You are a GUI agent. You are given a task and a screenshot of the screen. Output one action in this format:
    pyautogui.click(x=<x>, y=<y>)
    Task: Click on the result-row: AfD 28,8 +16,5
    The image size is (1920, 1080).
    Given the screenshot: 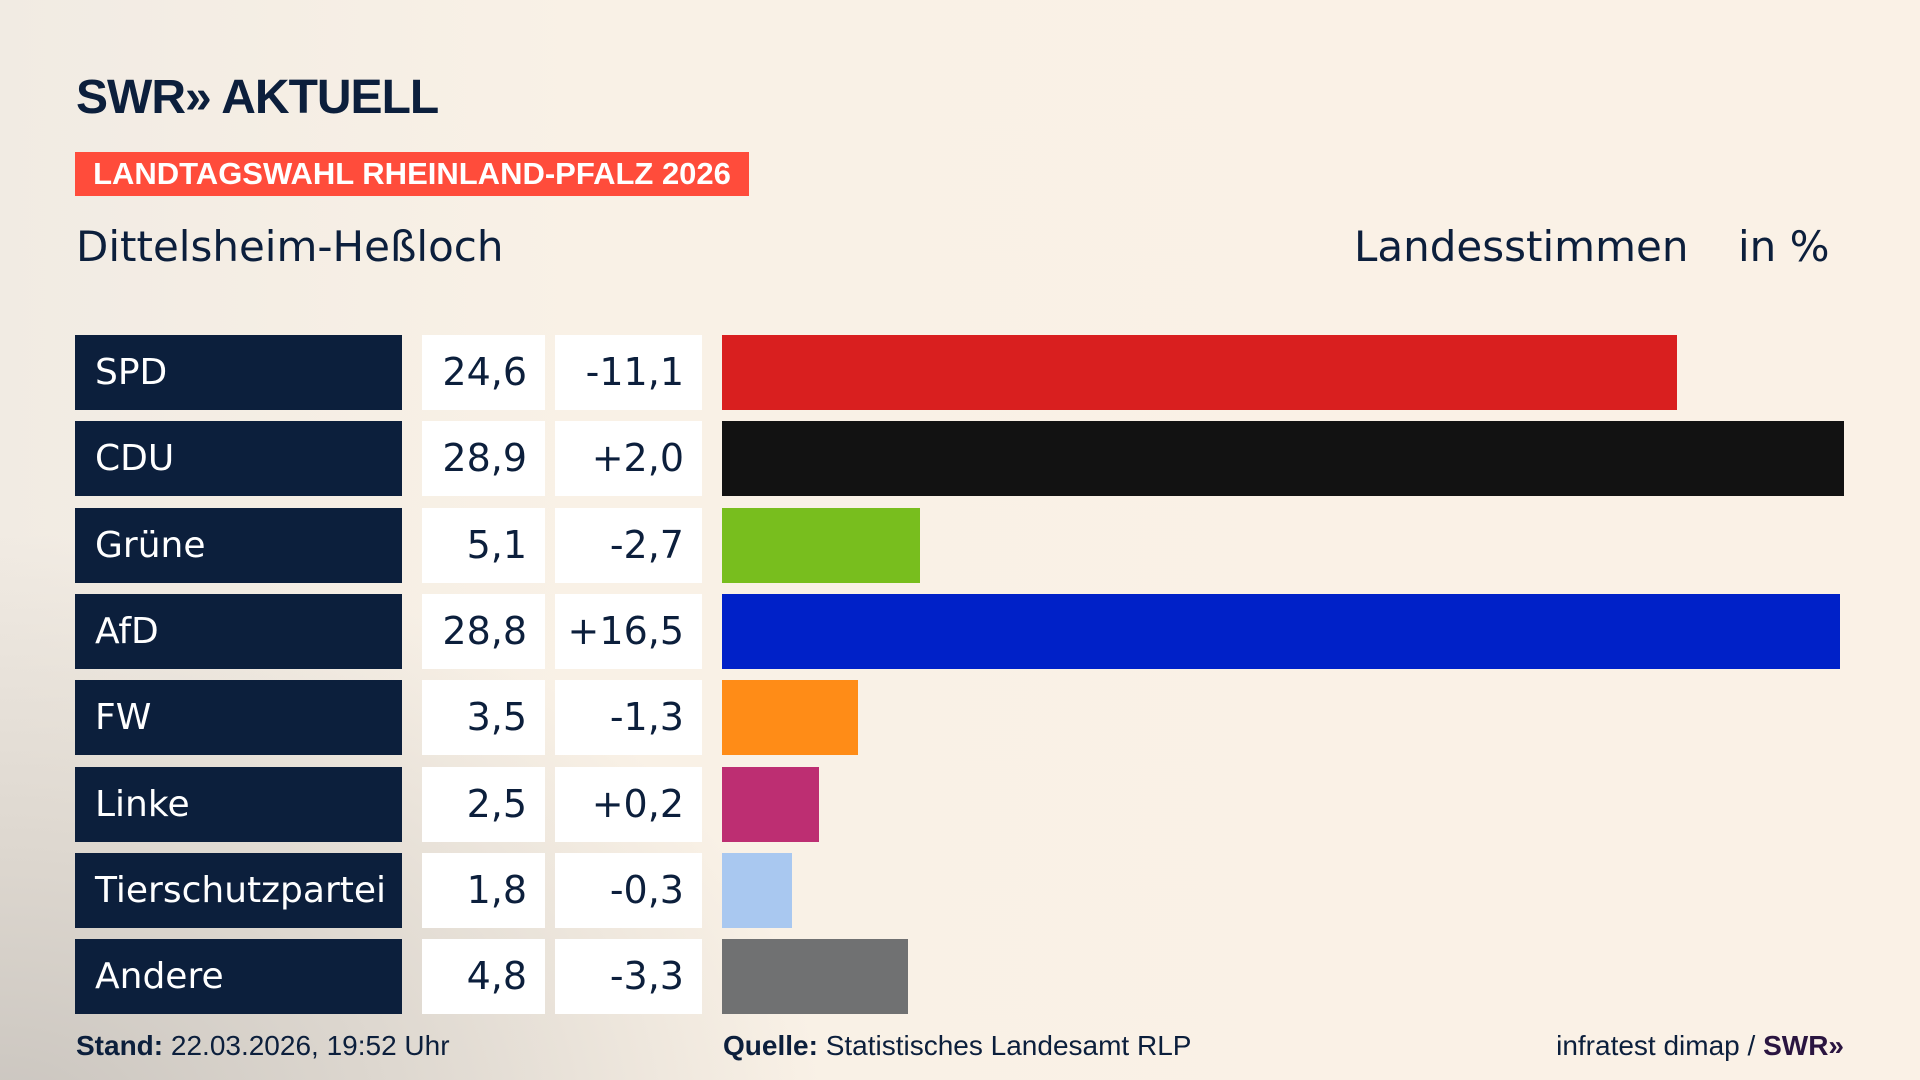 What is the action you would take?
    pyautogui.click(x=960, y=631)
    